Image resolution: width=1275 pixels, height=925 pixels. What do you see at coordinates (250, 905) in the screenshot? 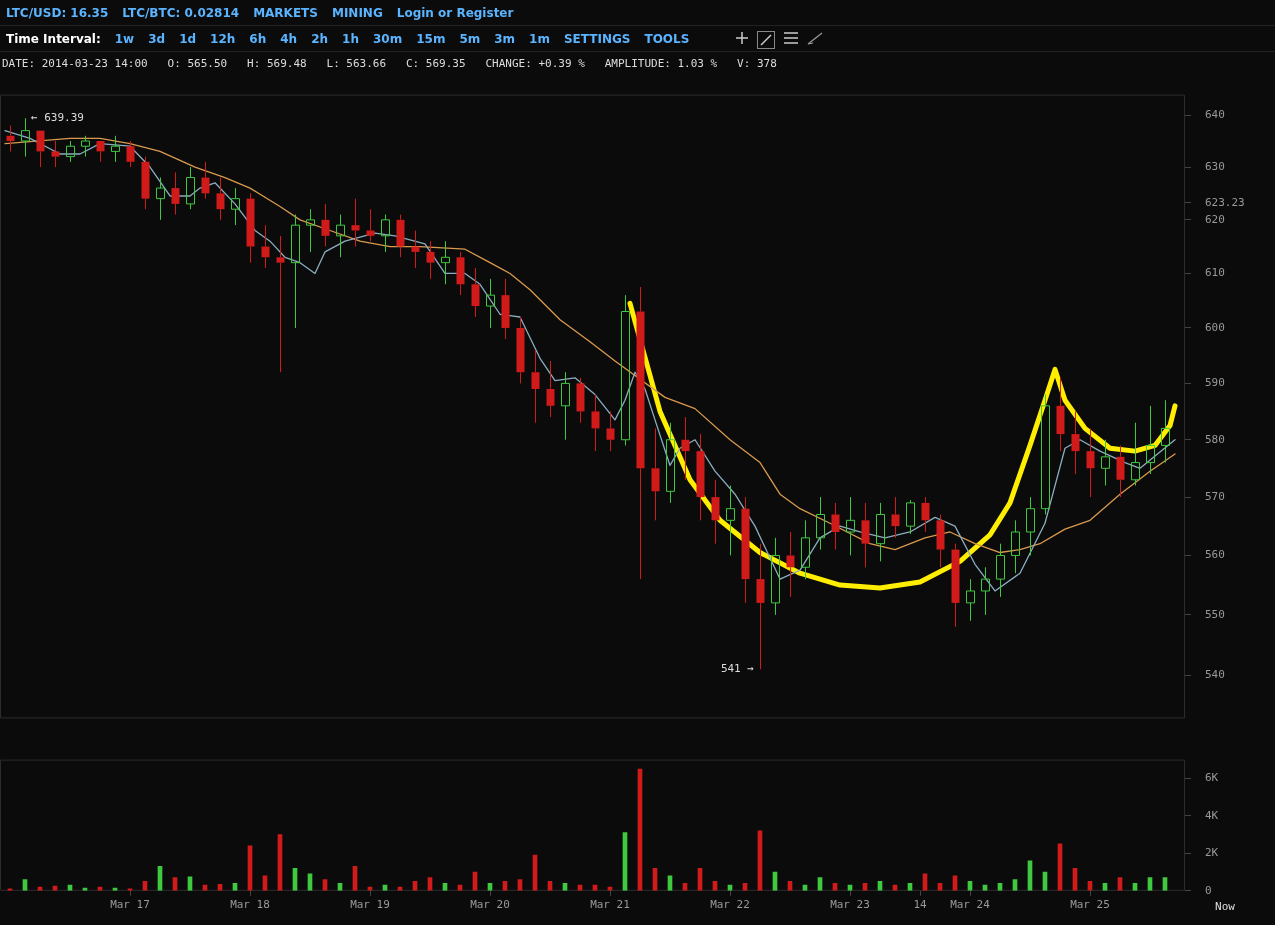
I see `x-tick-label: Mar 18` at bounding box center [250, 905].